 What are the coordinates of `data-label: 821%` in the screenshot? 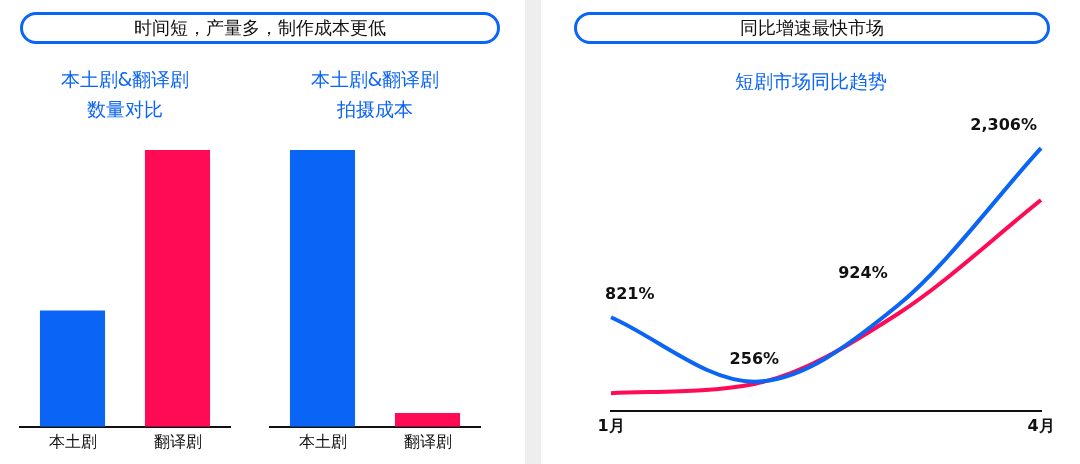 It's located at (630, 294).